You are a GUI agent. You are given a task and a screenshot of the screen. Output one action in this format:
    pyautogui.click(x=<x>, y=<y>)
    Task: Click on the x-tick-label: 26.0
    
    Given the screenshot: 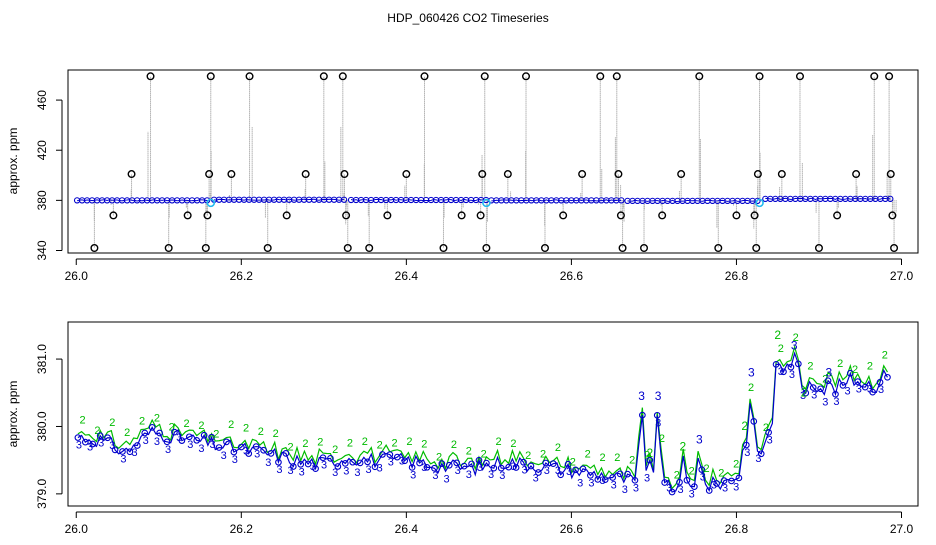 What is the action you would take?
    pyautogui.click(x=77, y=529)
    